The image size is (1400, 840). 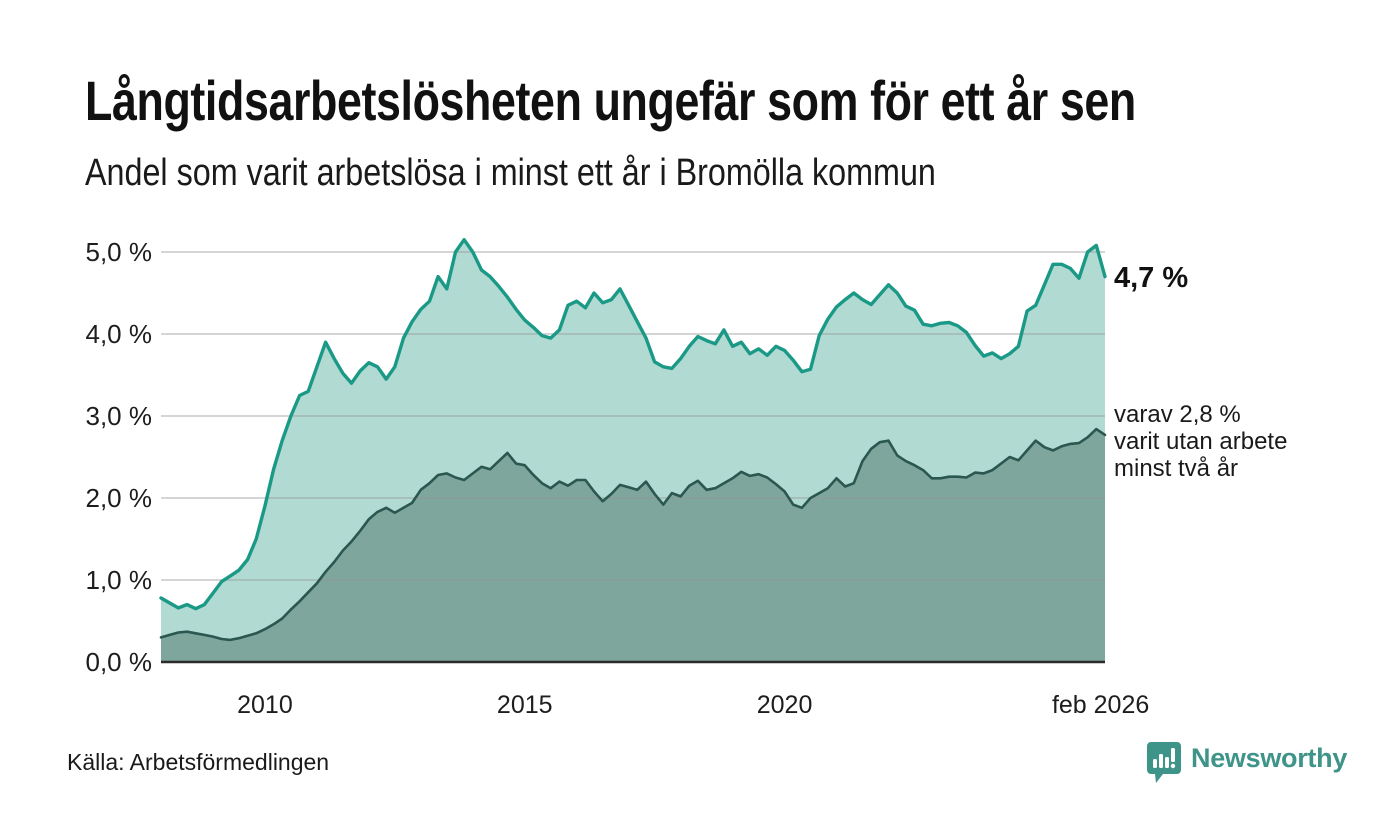 What do you see at coordinates (1177, 414) in the screenshot?
I see `annotation-line-1: varav 2,8 %` at bounding box center [1177, 414].